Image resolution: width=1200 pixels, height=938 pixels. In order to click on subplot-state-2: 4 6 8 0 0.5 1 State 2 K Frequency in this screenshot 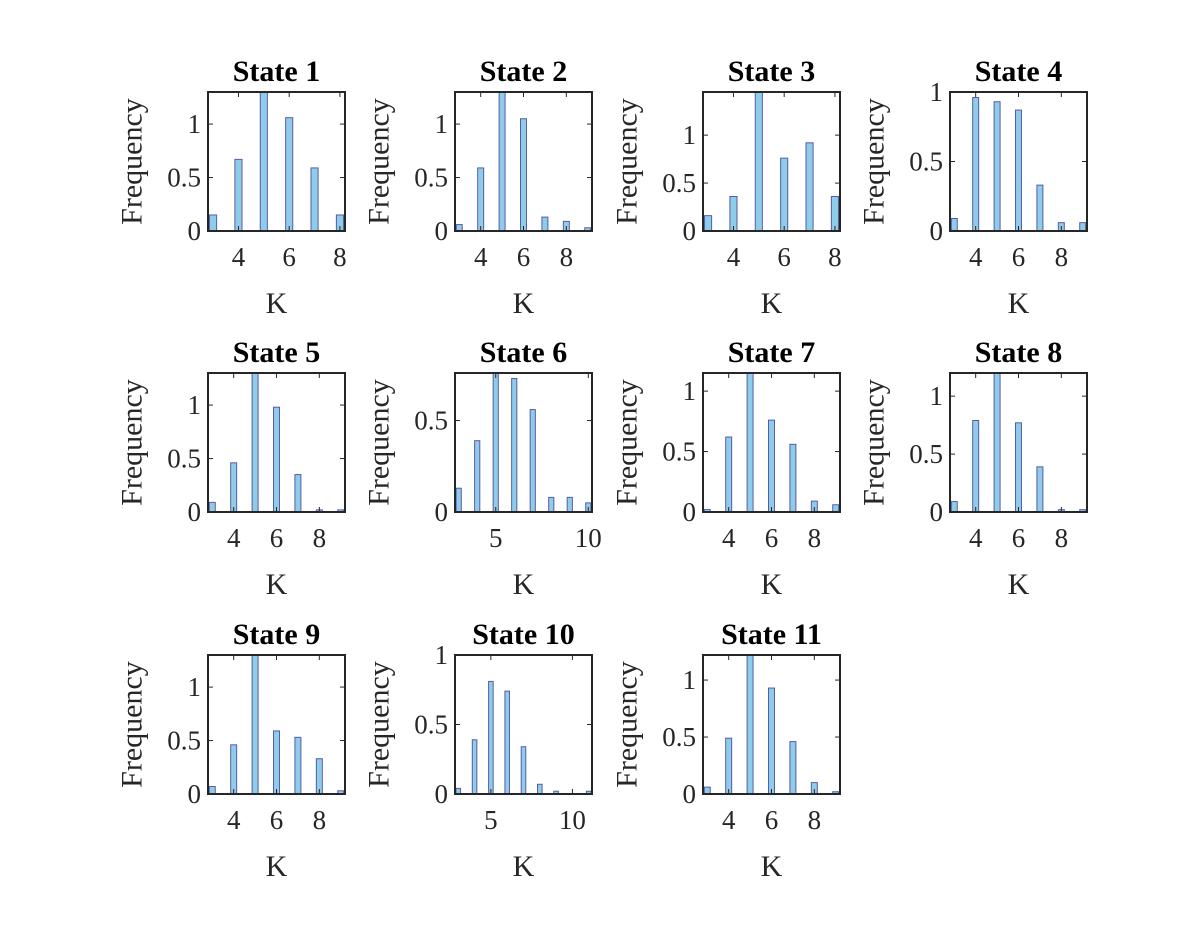, I will do `click(478, 187)`.